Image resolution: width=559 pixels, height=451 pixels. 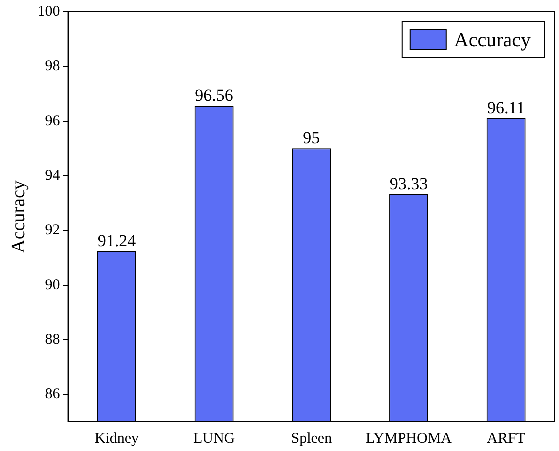 I want to click on data-label: 95, so click(x=311, y=138).